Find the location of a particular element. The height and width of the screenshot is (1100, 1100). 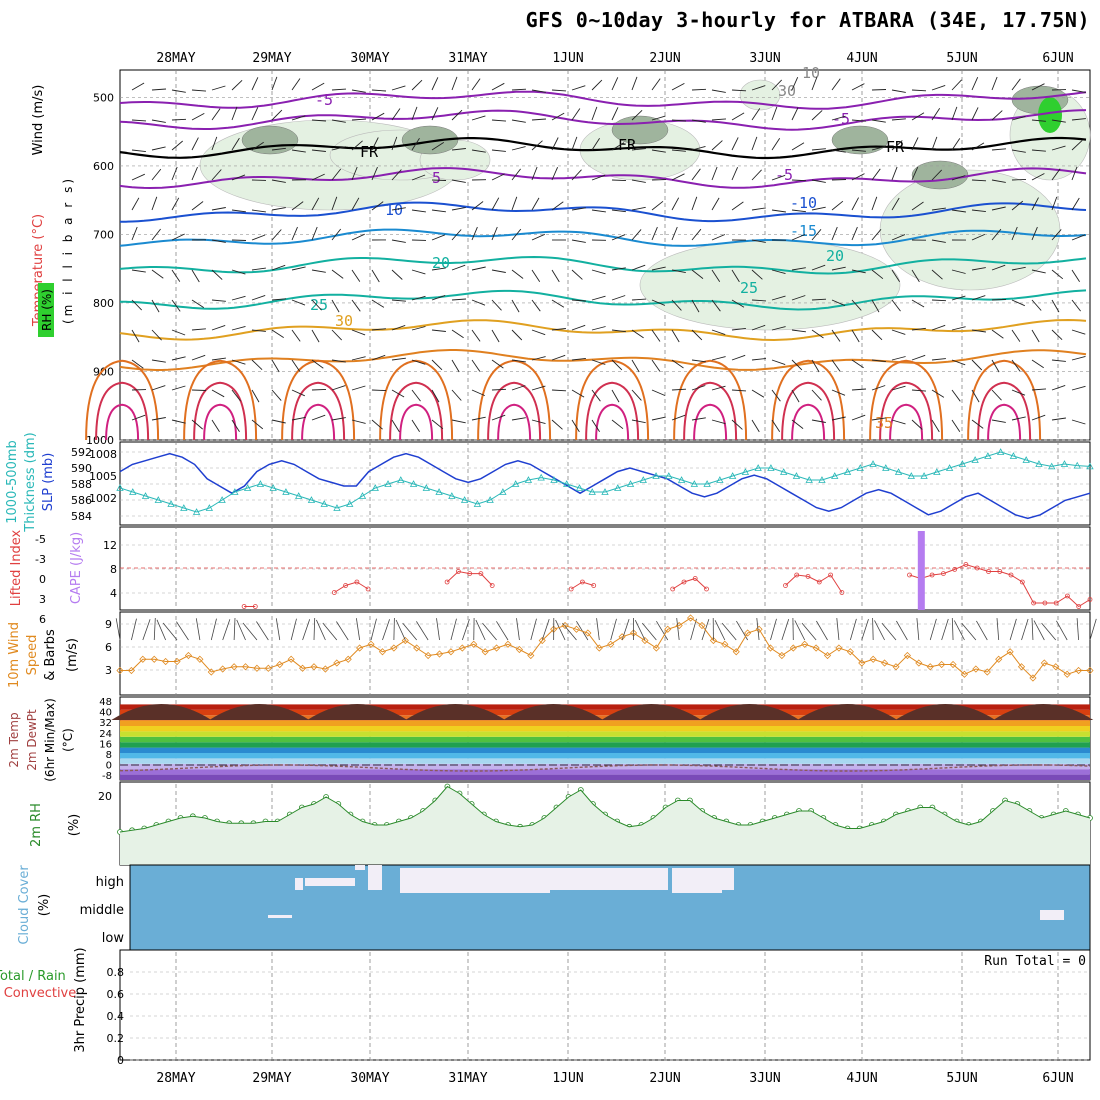

lifted-index-tick: -3 is located at coordinates (40, 559).